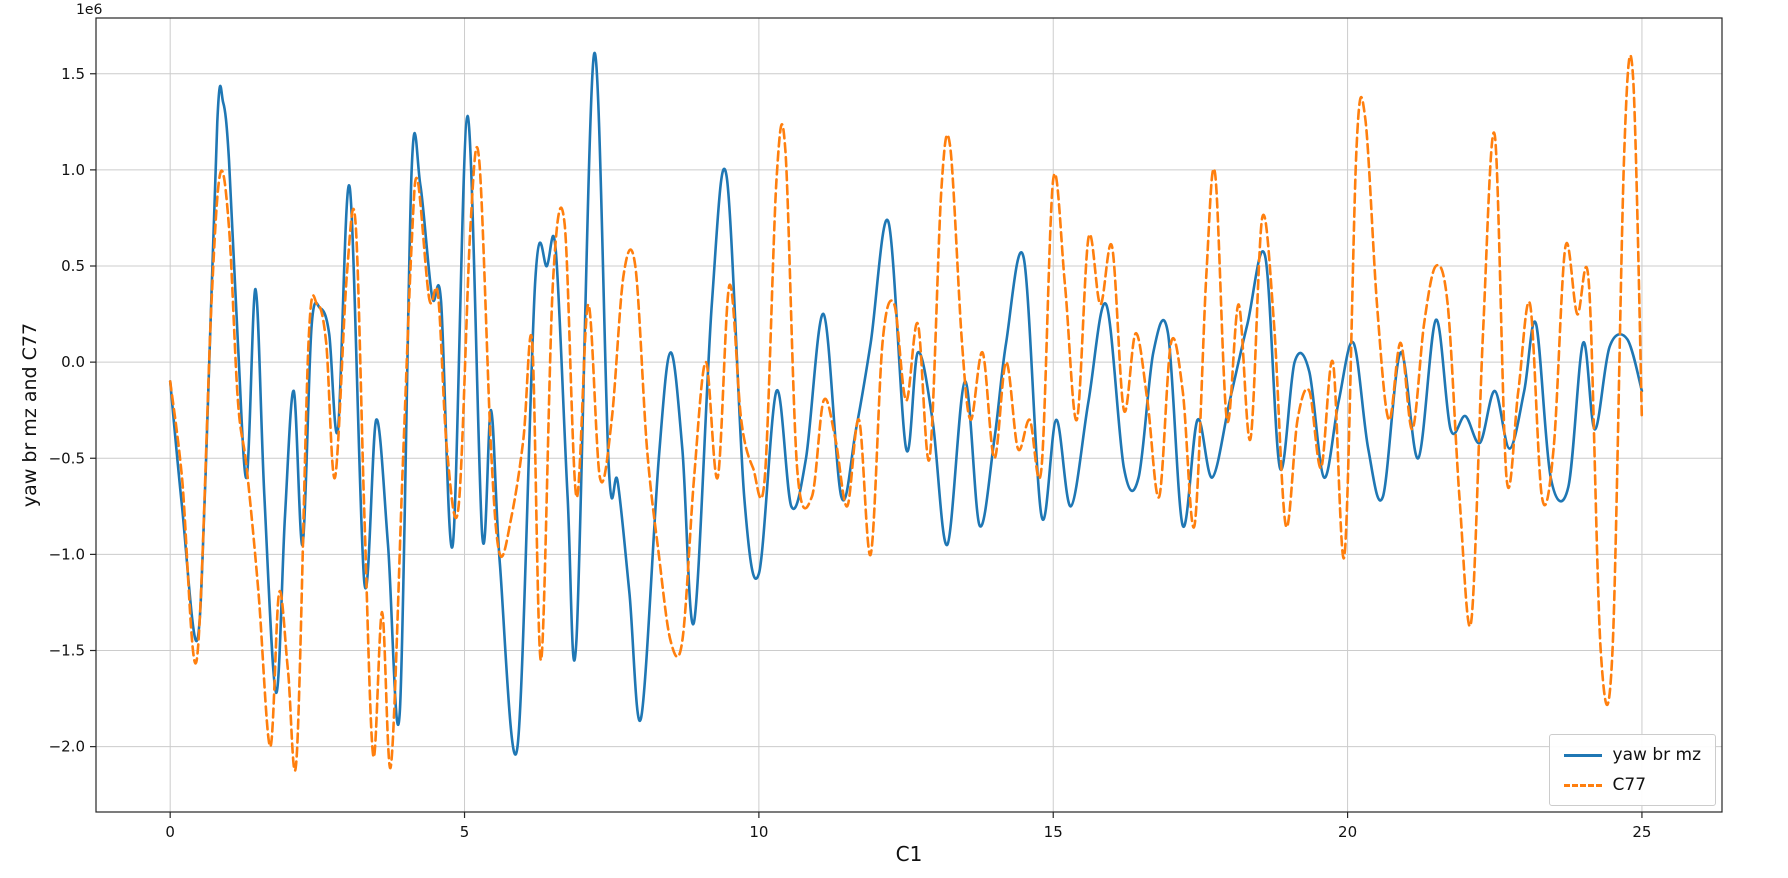 The image size is (1788, 878). I want to click on x-tick-label: 5, so click(465, 832).